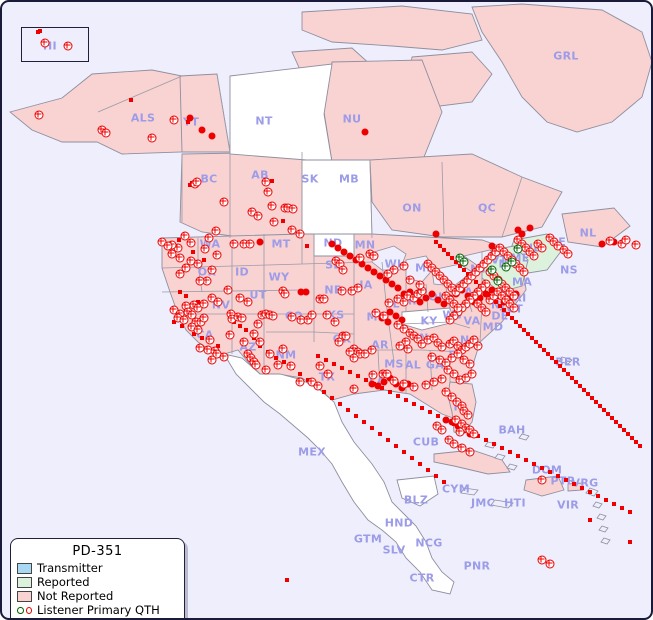 The image size is (653, 620). Describe the element at coordinates (281, 113) in the screenshot. I see `region-canada-nwt` at that location.